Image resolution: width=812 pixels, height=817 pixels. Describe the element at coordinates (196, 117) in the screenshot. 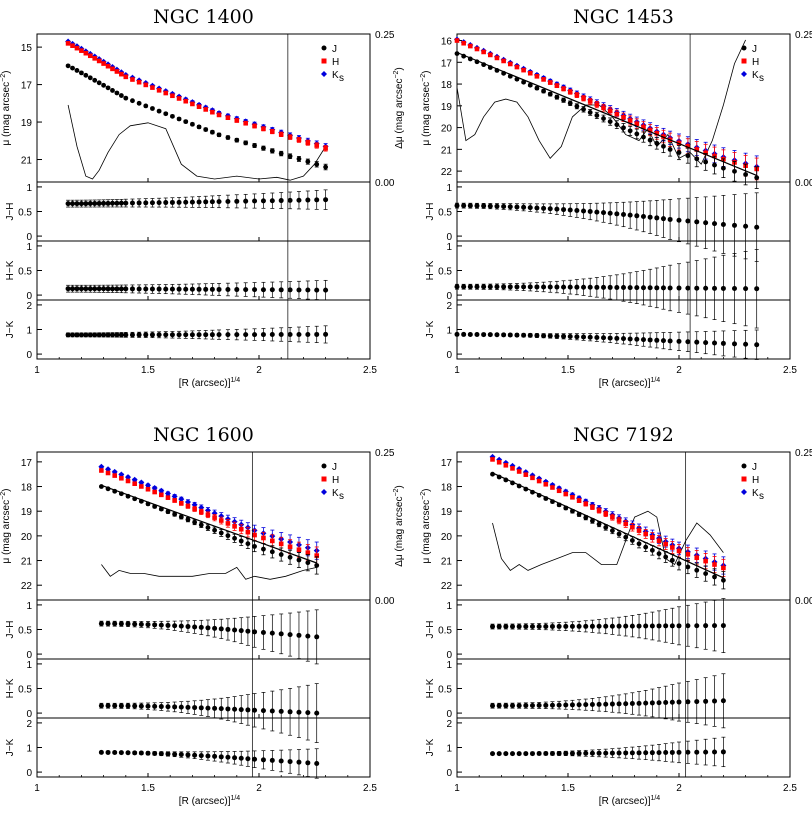

I see `series-J` at that location.